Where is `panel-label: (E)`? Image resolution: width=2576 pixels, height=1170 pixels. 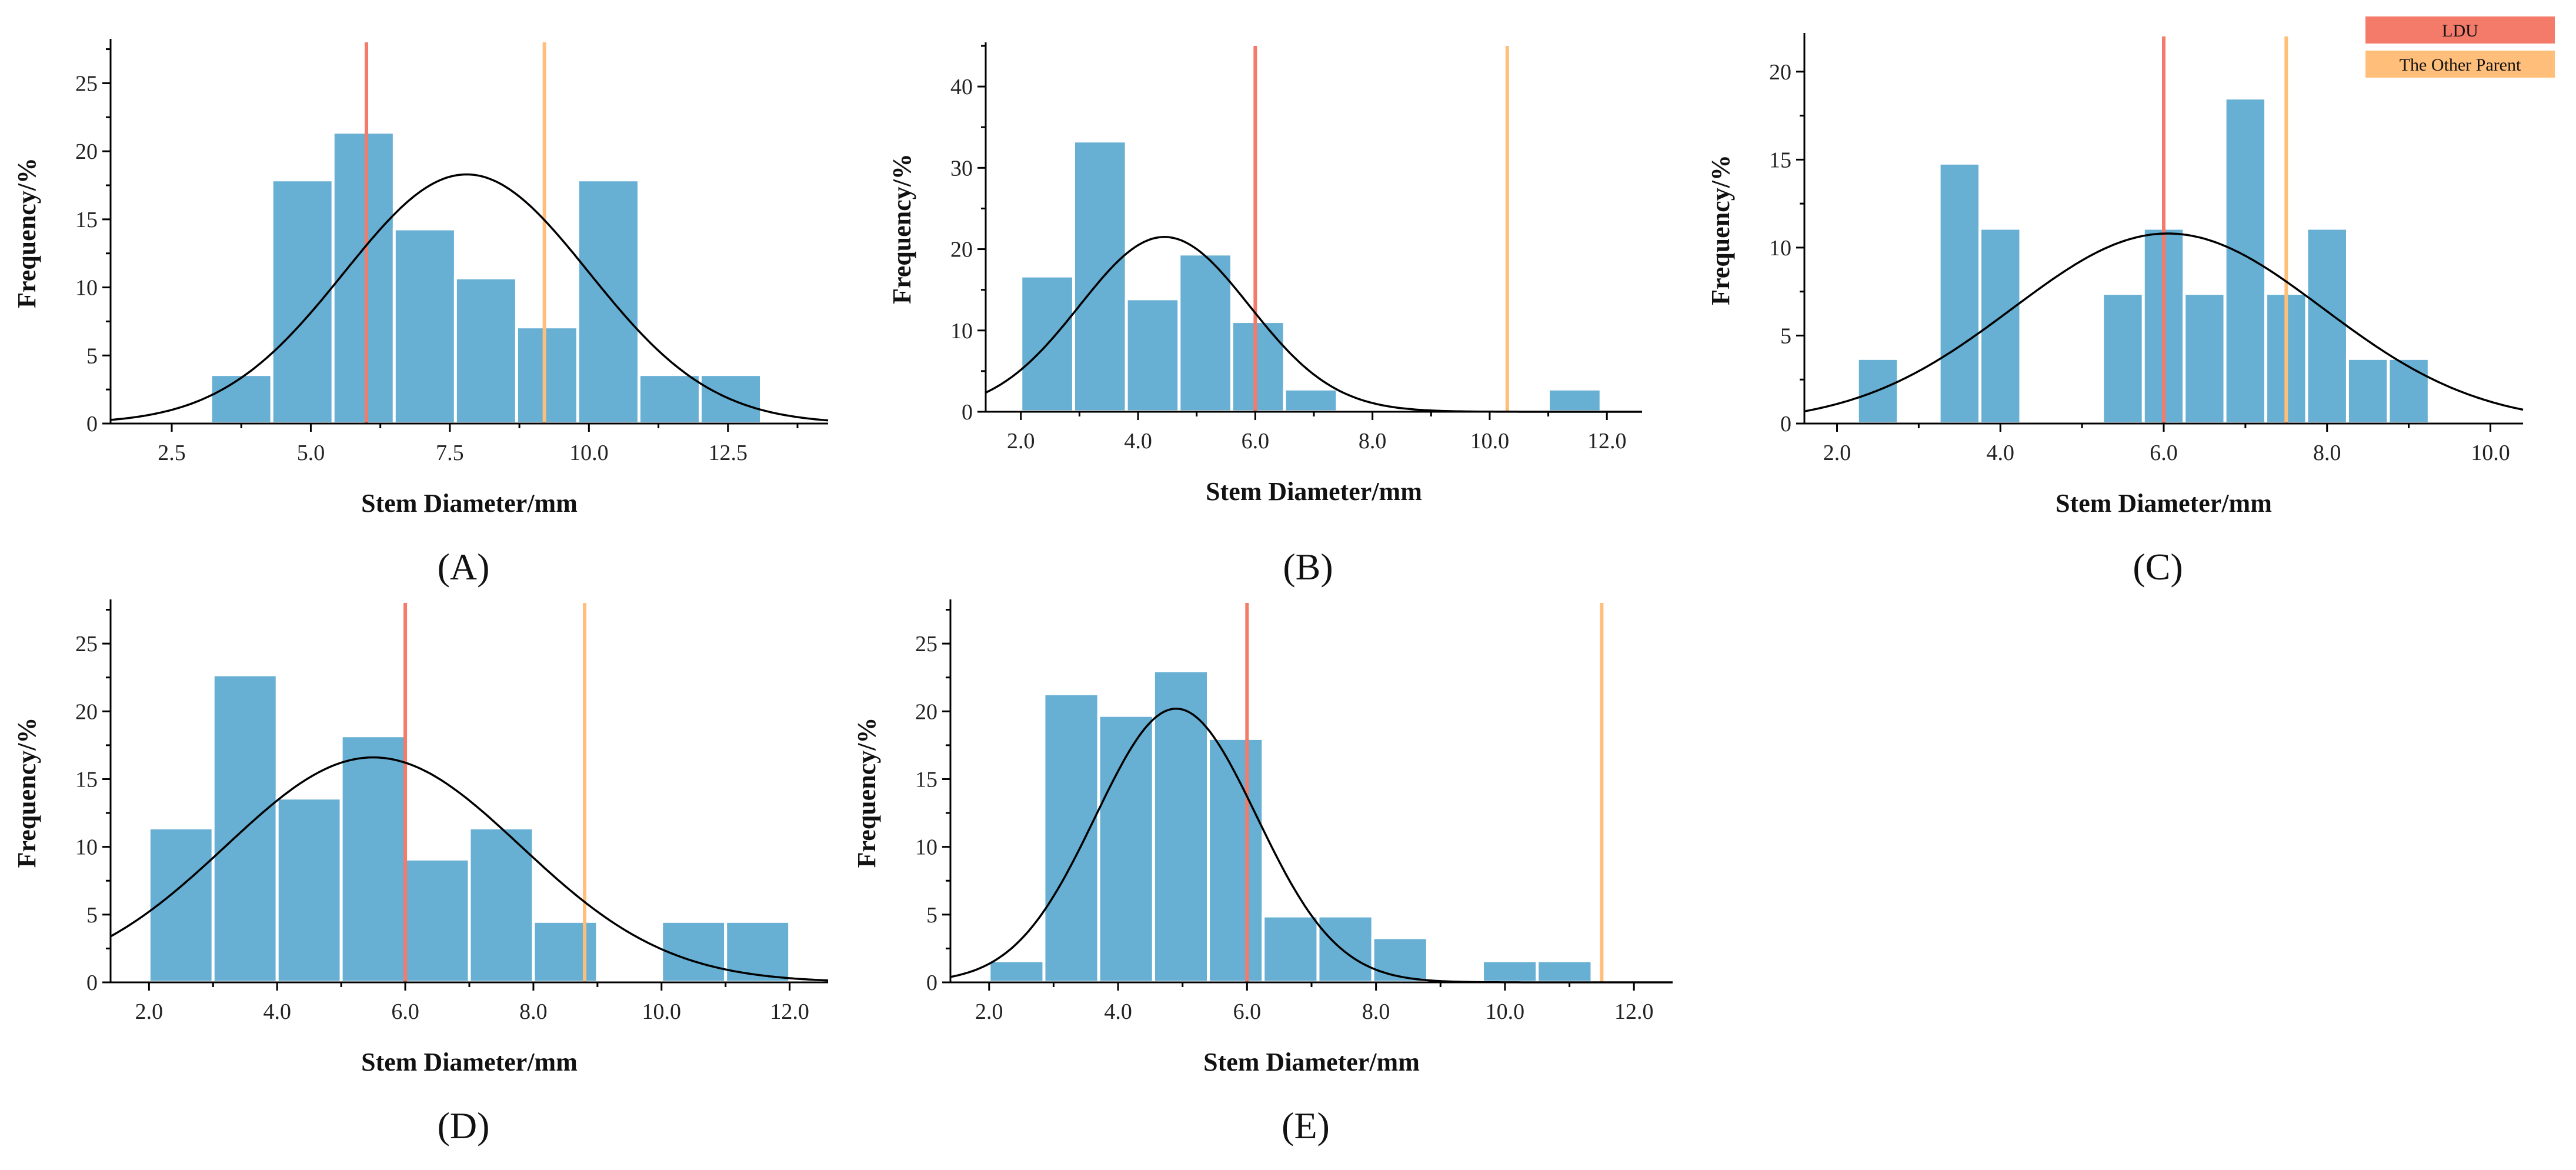
panel-label: (E) is located at coordinates (1306, 1125).